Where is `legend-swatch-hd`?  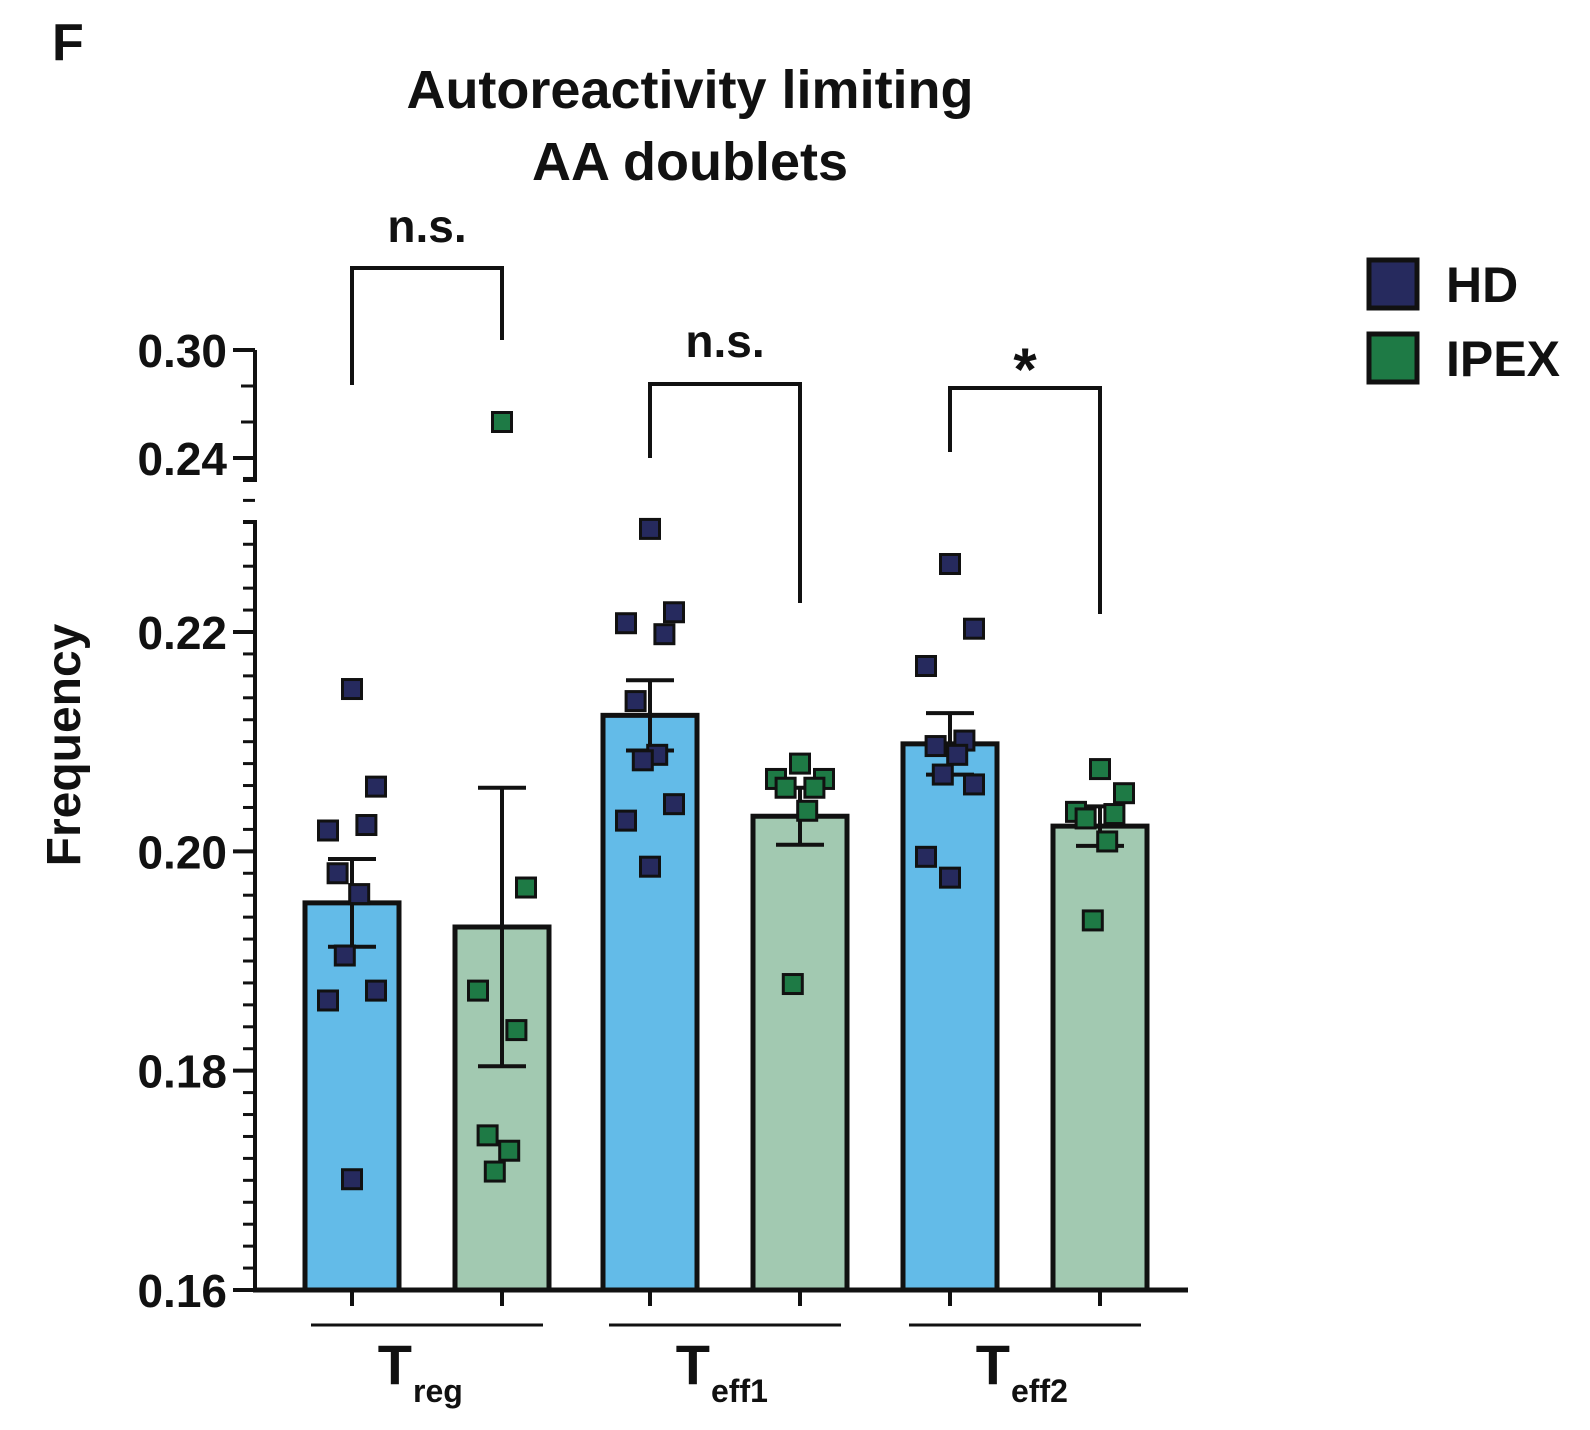
legend-swatch-hd is located at coordinates (1393, 284).